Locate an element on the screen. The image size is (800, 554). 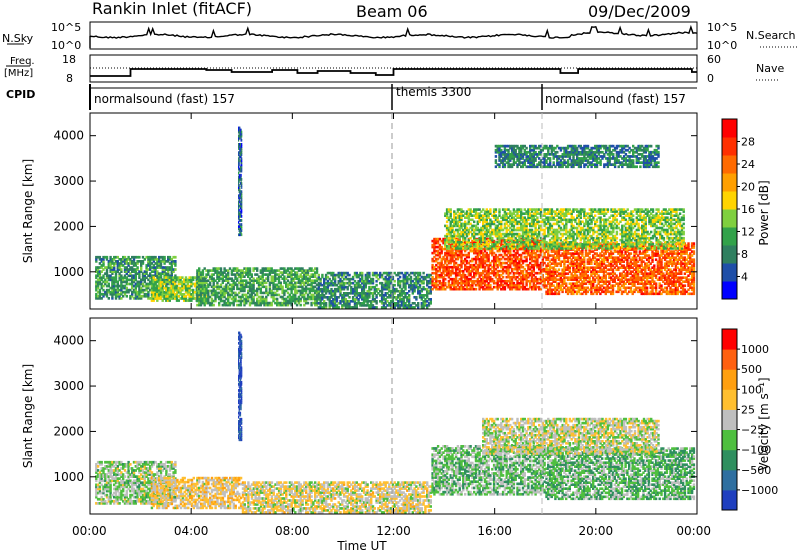
nave-tick-bottom: 0 is located at coordinates (710, 78).